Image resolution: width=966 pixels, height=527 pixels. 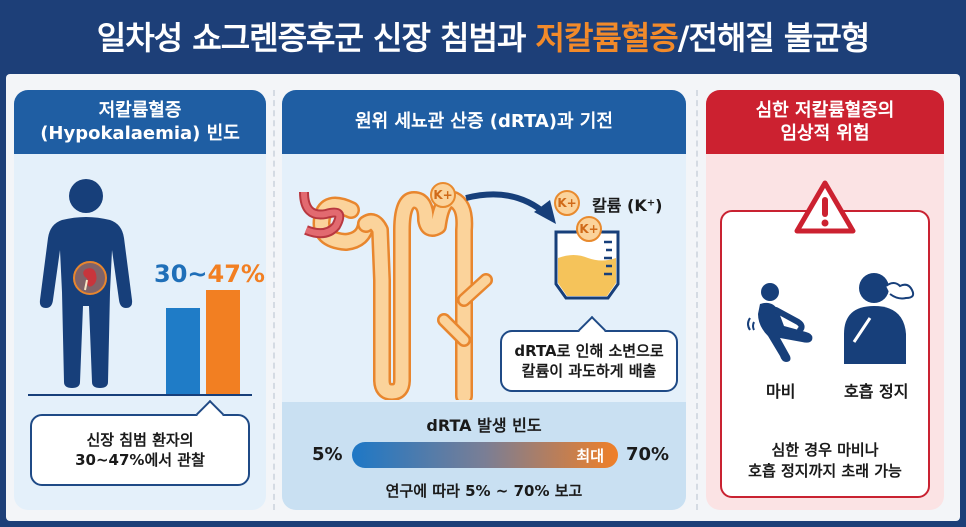 What do you see at coordinates (140, 395) in the screenshot?
I see `baseline-divider` at bounding box center [140, 395].